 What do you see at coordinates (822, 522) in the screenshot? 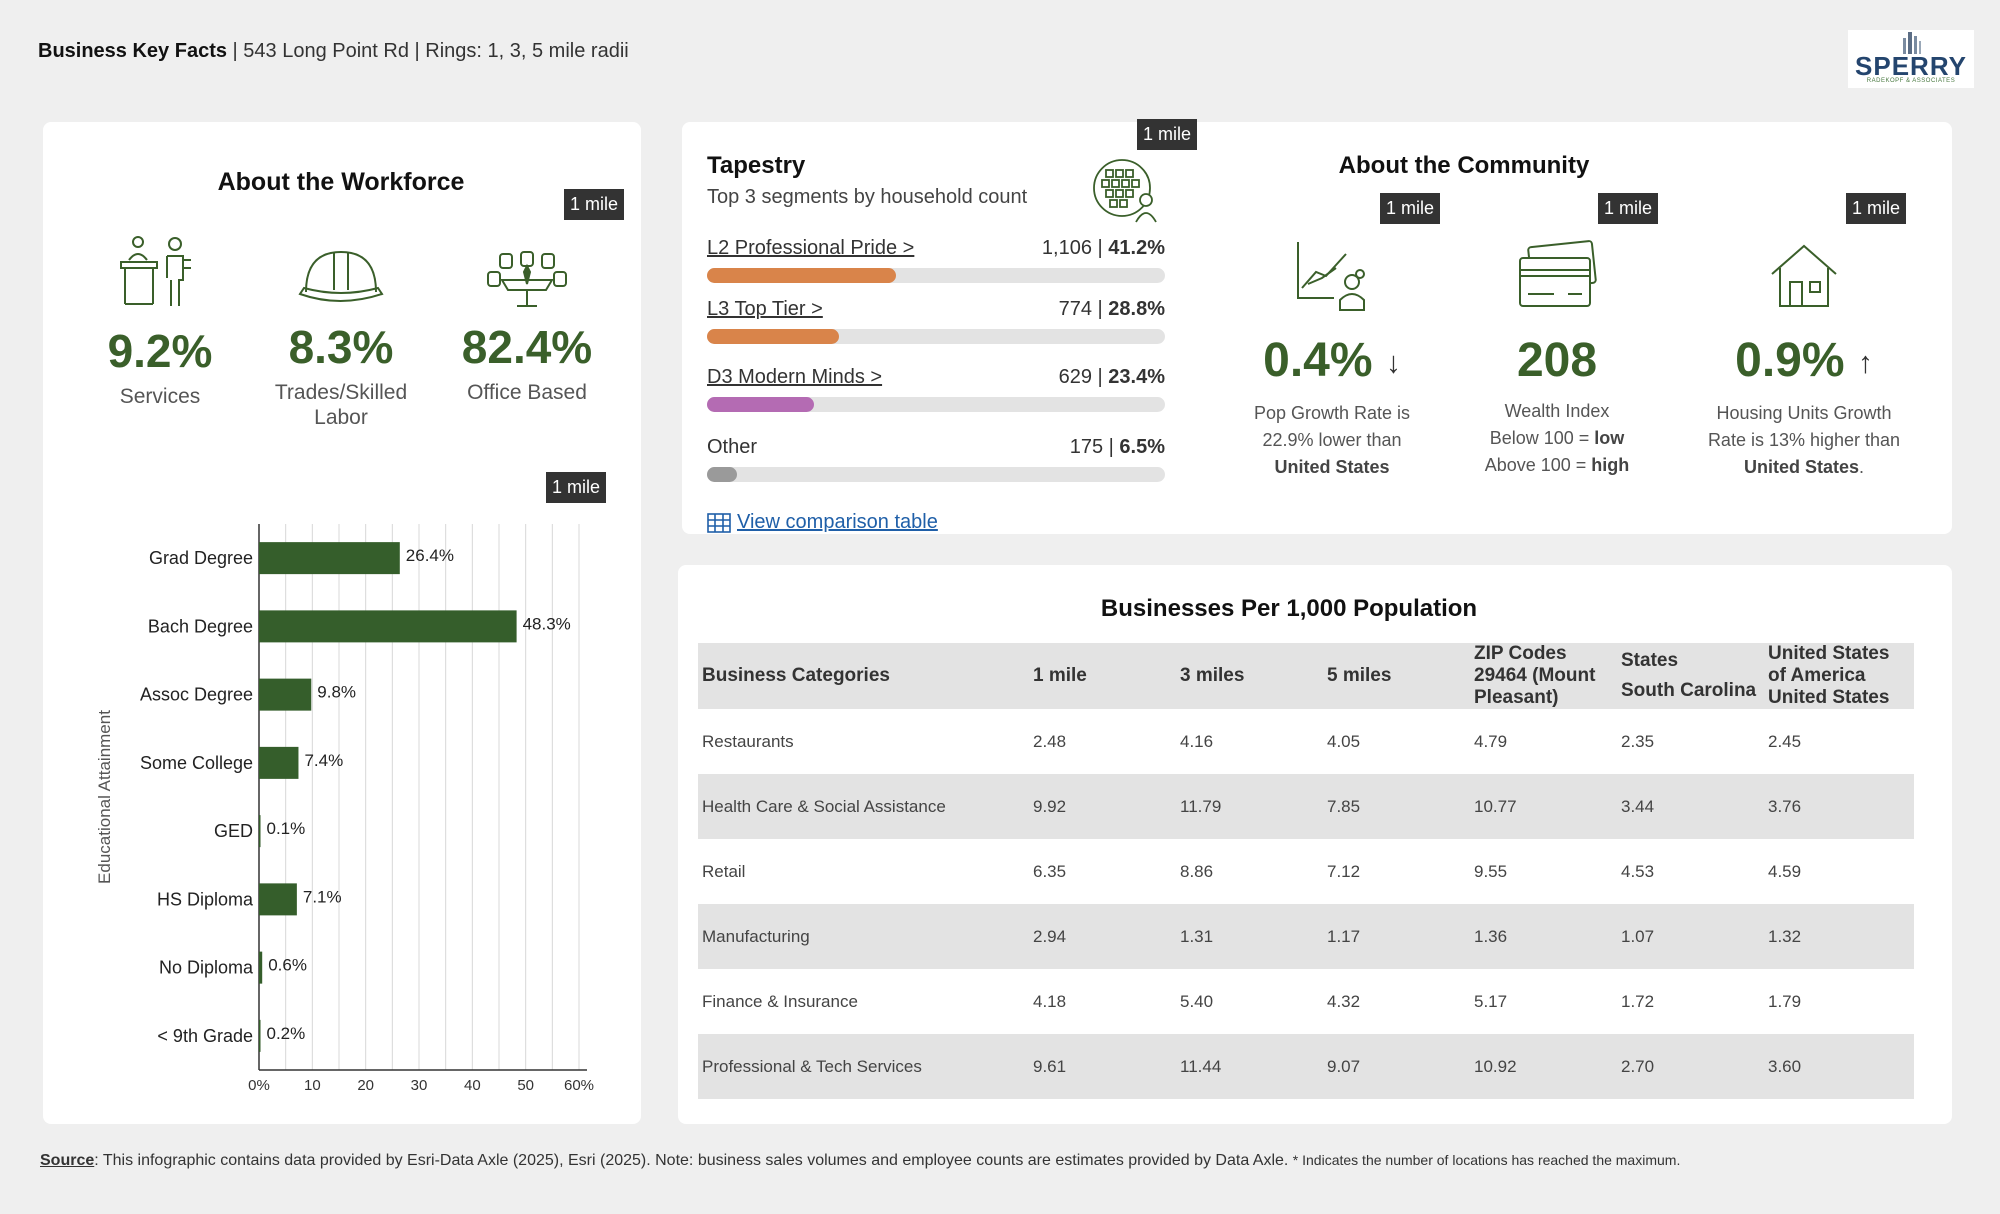
I see `view-comparison-link: View comparison table` at bounding box center [822, 522].